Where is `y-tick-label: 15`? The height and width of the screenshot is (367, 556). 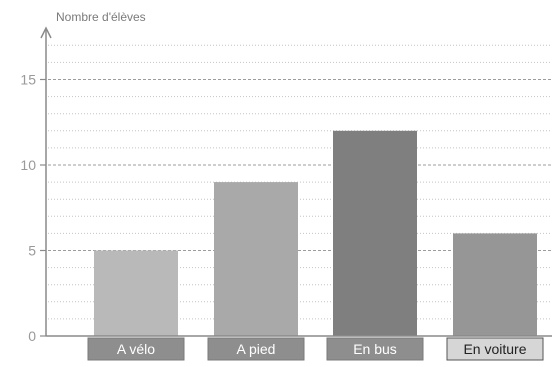
y-tick-label: 15 is located at coordinates (28, 80).